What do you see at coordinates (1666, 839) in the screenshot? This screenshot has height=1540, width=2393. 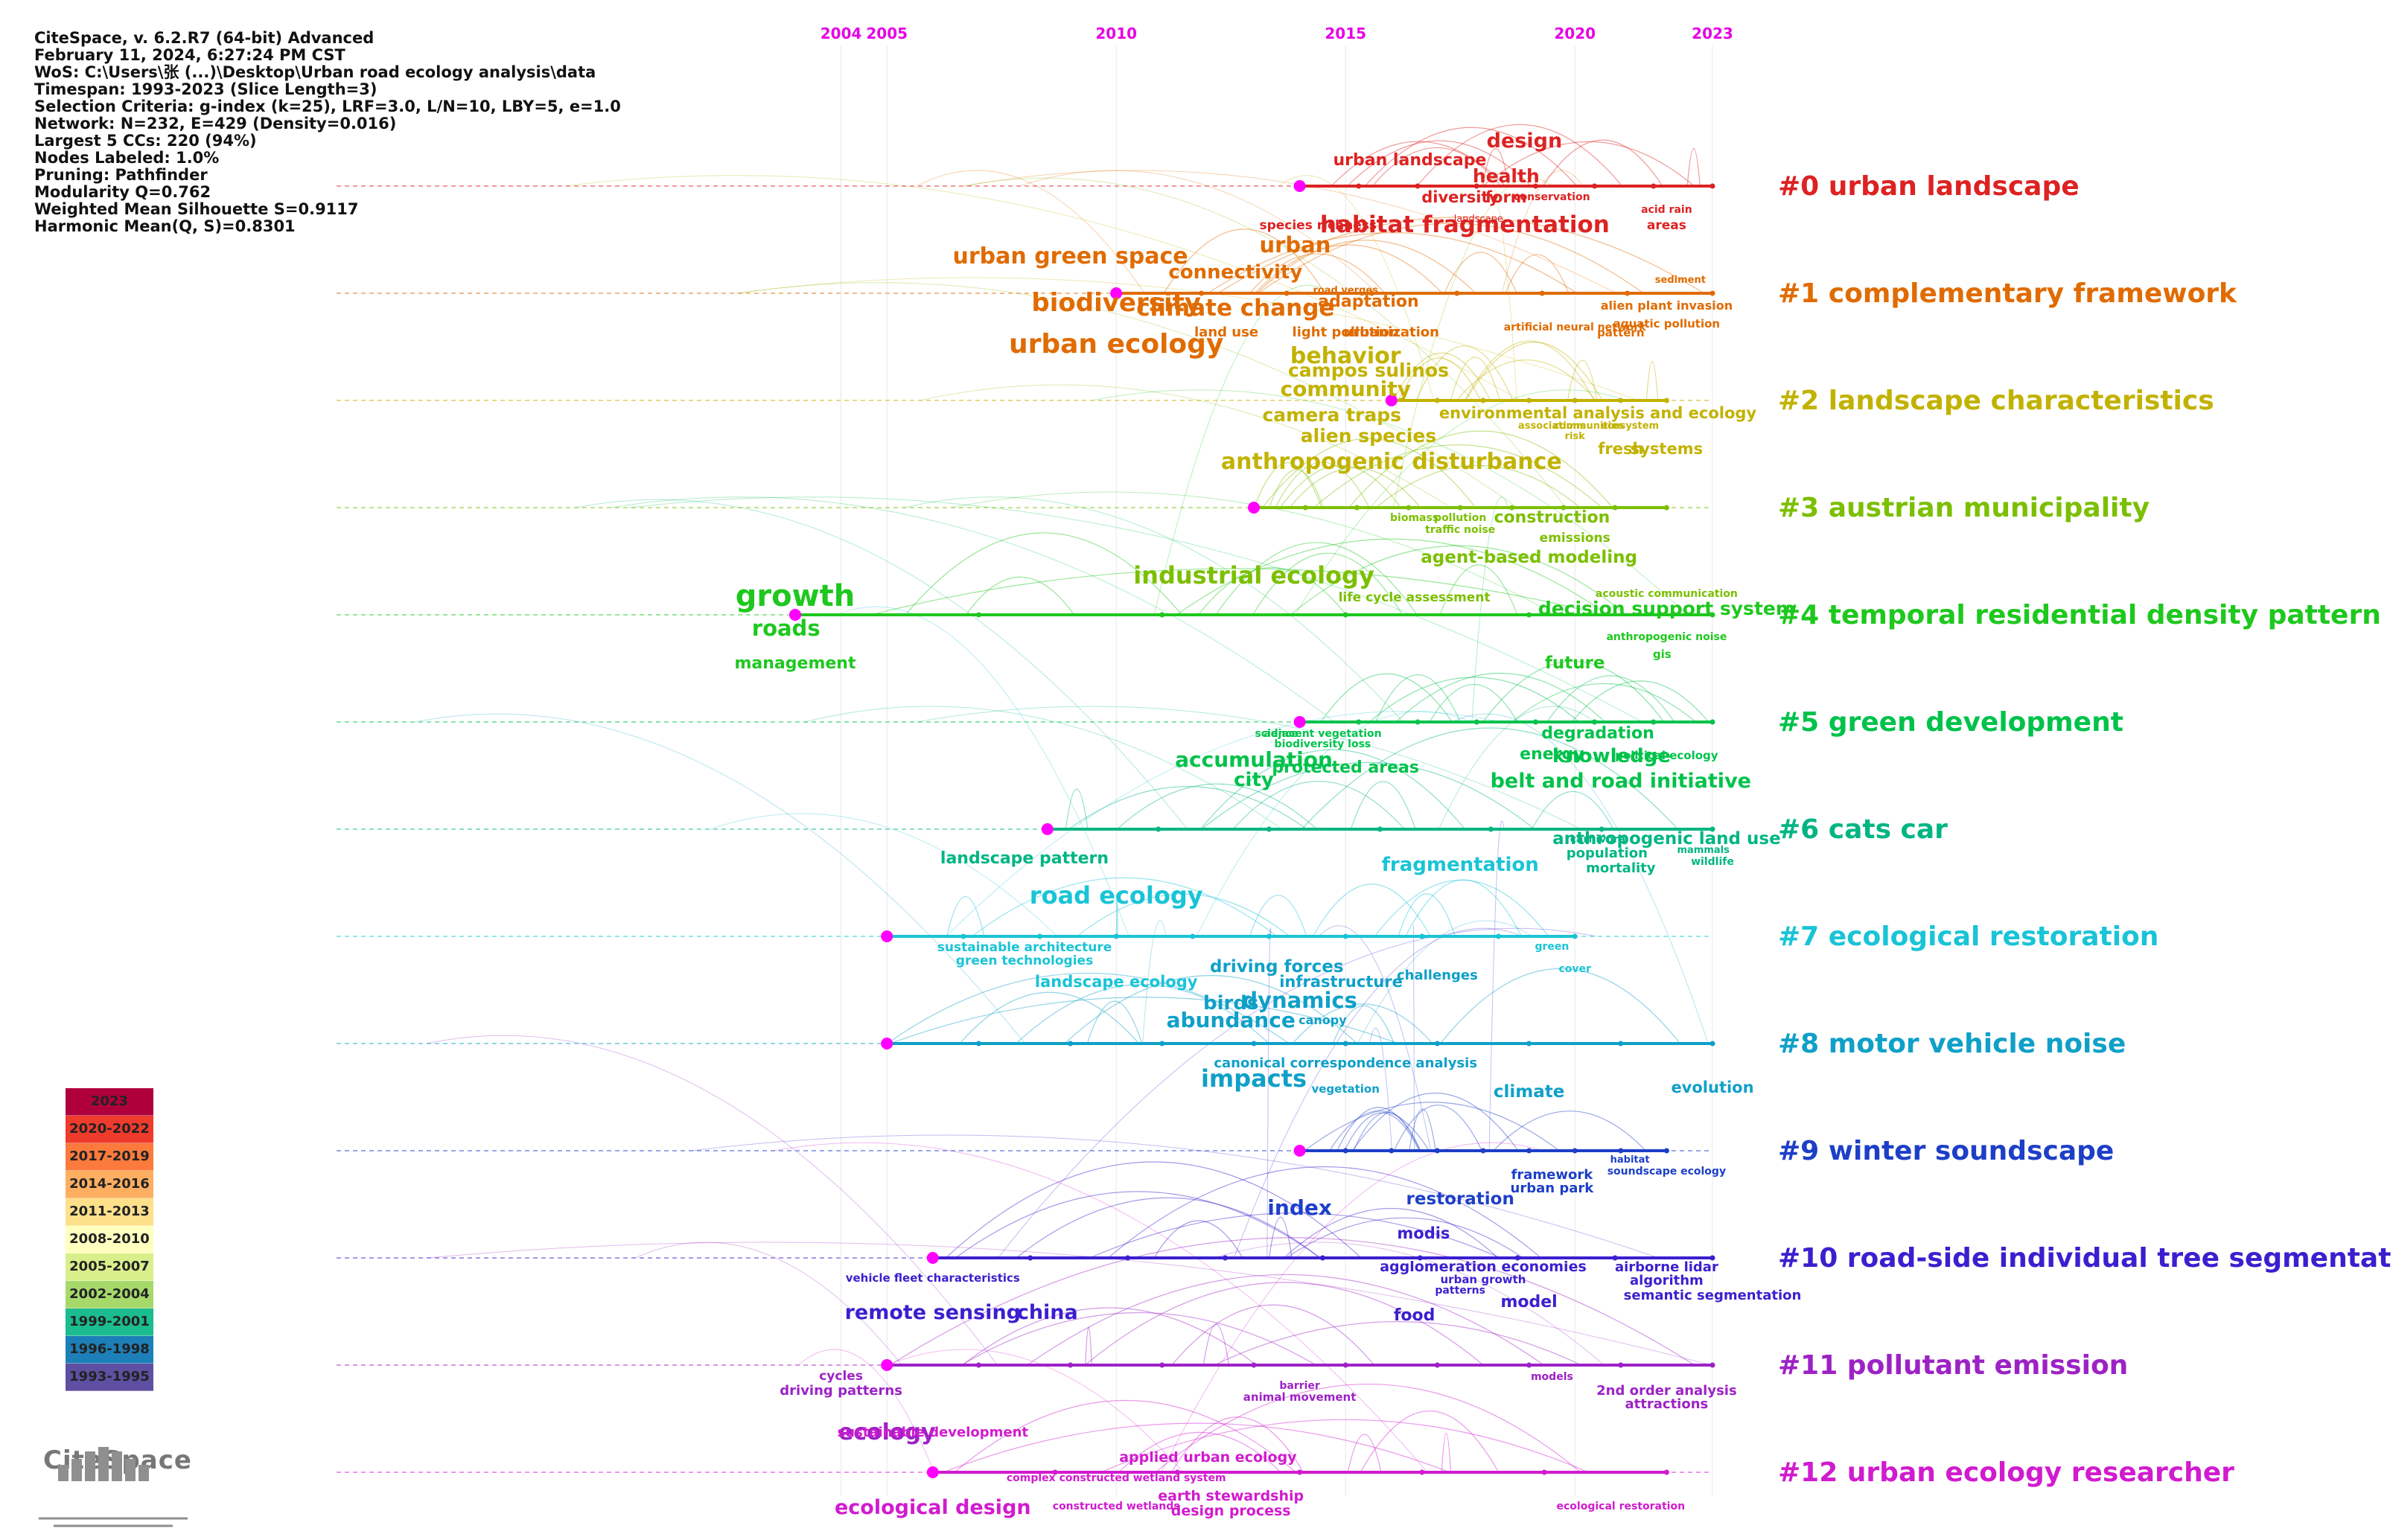 I see `keyword-label: anthropogenic land use` at bounding box center [1666, 839].